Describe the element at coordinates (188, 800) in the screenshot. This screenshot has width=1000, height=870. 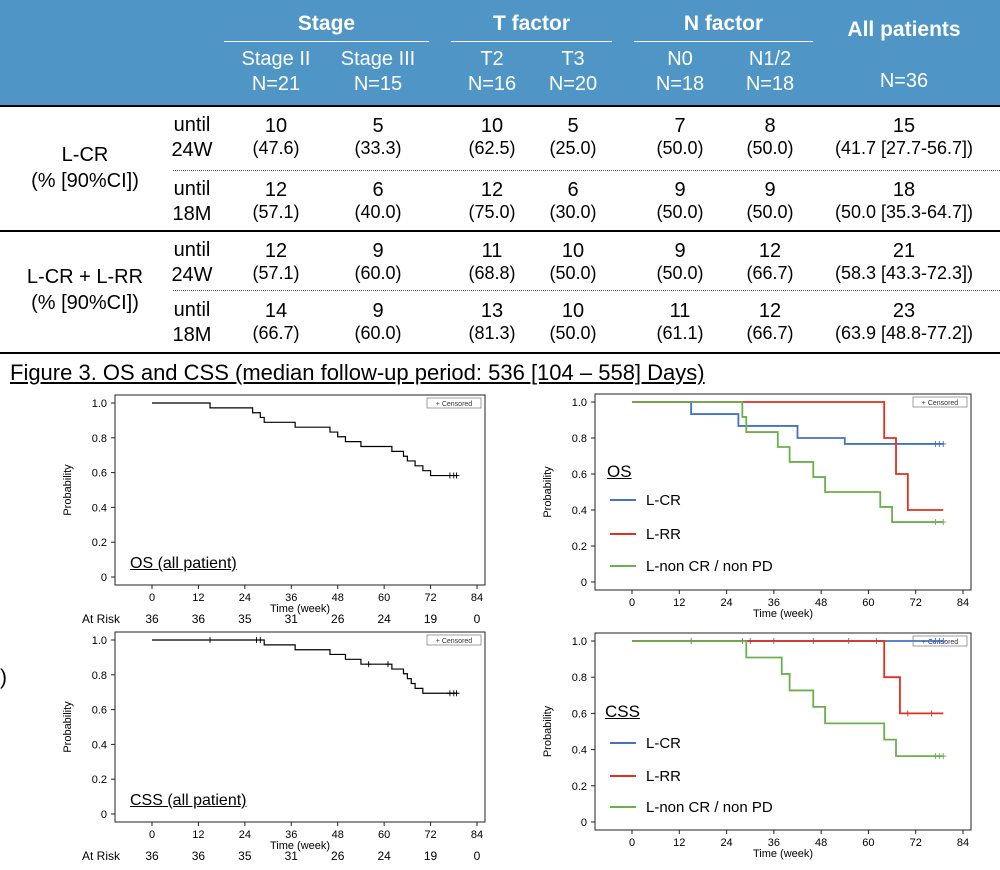
I see `chart-title: CSS (all patient)` at that location.